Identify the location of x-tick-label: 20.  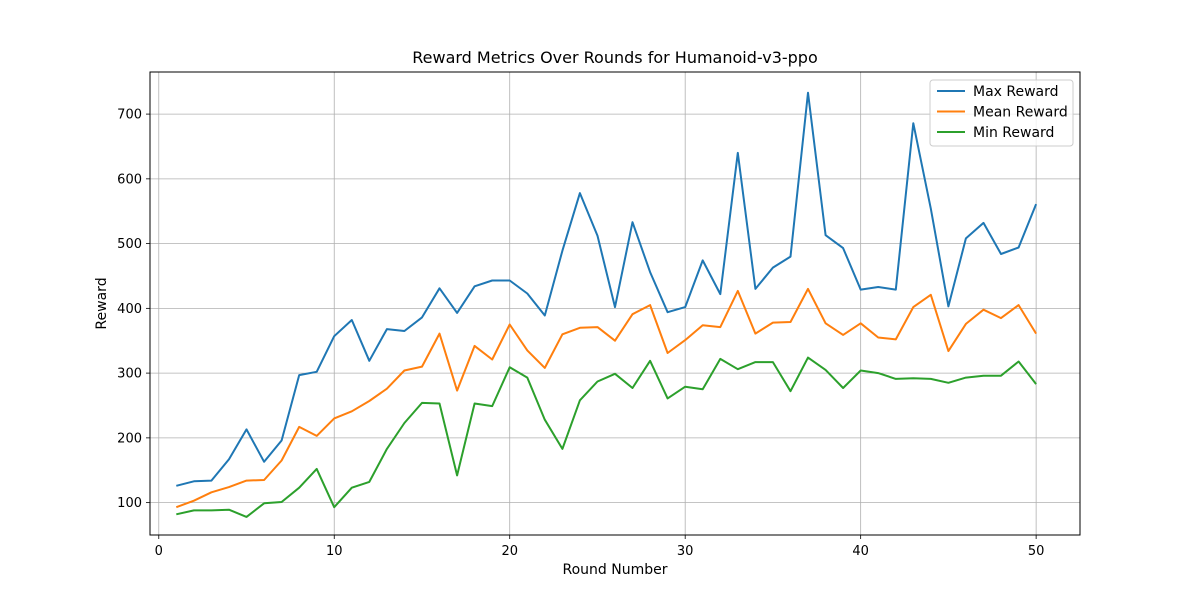
(509, 551).